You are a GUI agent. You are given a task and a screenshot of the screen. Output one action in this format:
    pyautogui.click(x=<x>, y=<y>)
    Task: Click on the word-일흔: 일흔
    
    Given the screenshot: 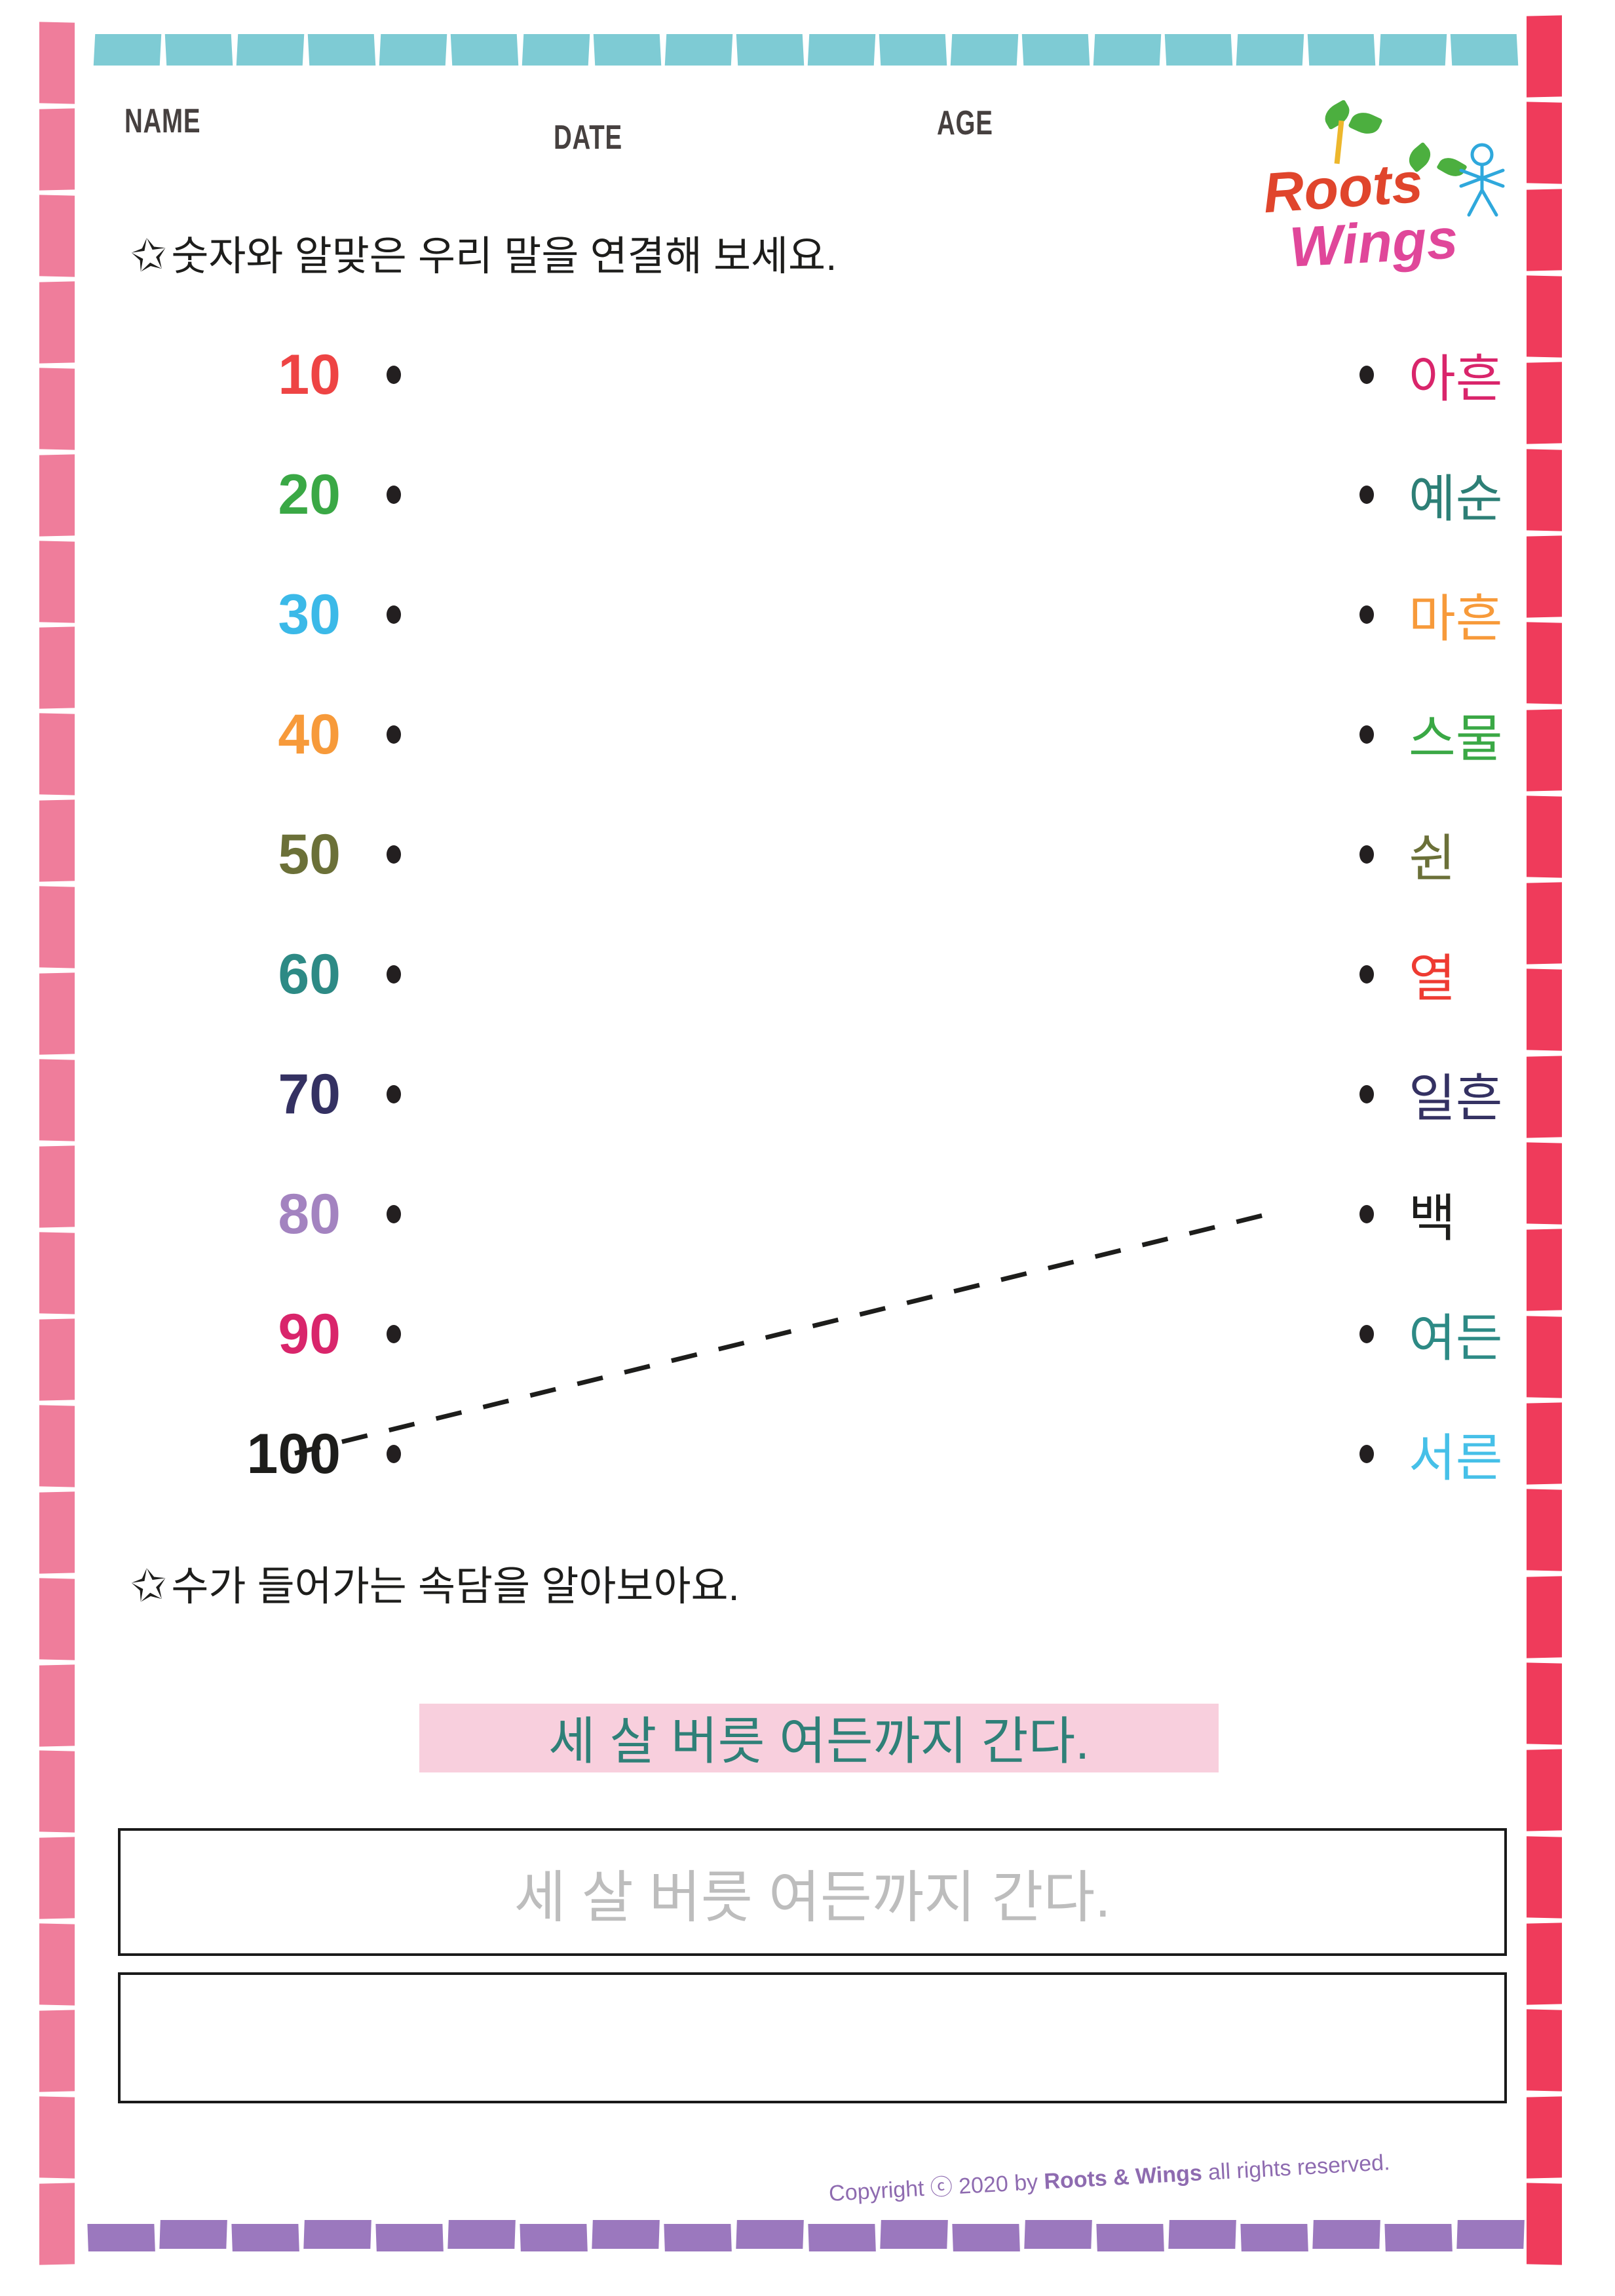 What is the action you would take?
    pyautogui.click(x=1456, y=1098)
    